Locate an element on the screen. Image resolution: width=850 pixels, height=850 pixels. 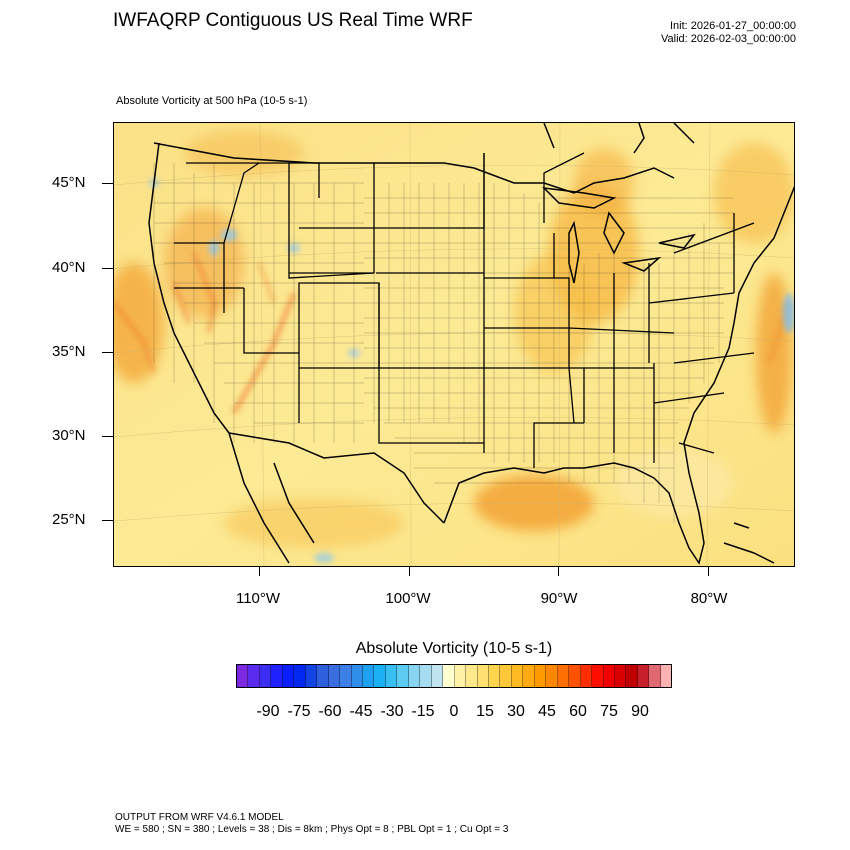
lat-label: 30°N is located at coordinates (69, 435).